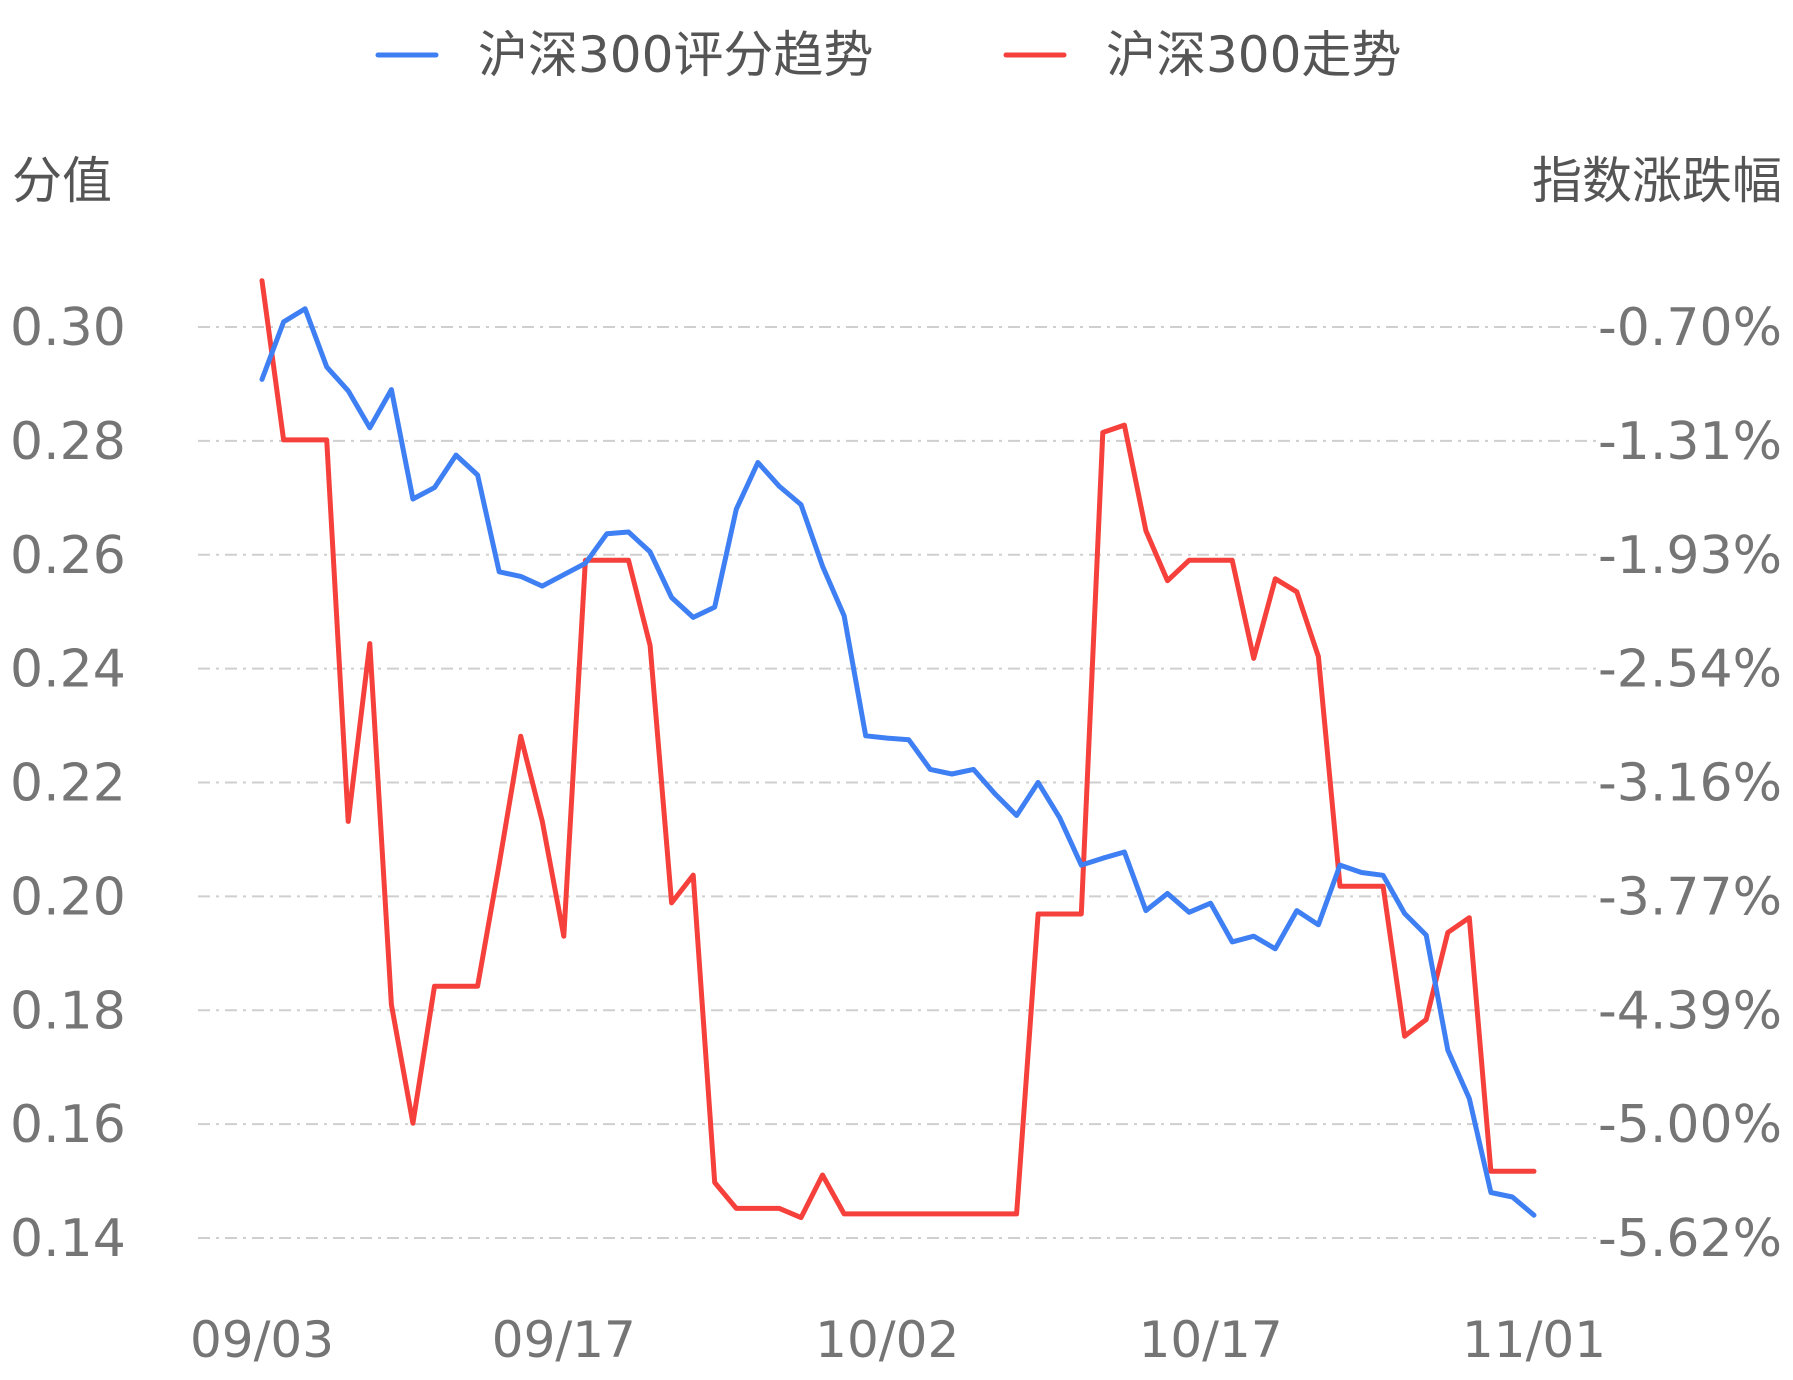 This screenshot has width=1793, height=1380. What do you see at coordinates (68, 556) in the screenshot?
I see `left-tick-label: 0.26` at bounding box center [68, 556].